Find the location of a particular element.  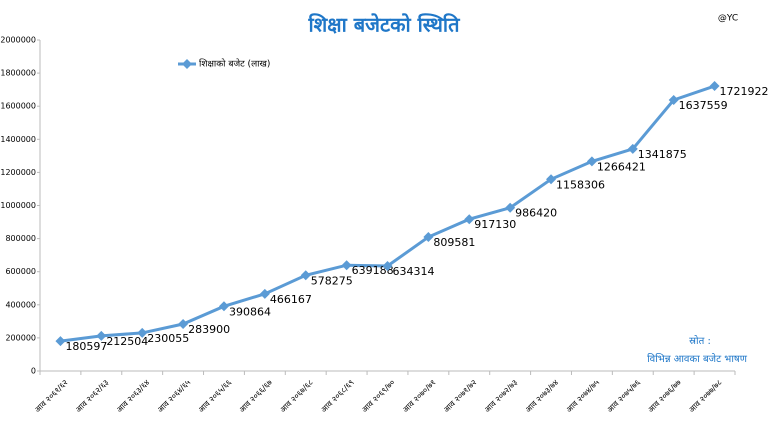

x-tick-label: आव २०६७/६८ is located at coordinates (296, 396).